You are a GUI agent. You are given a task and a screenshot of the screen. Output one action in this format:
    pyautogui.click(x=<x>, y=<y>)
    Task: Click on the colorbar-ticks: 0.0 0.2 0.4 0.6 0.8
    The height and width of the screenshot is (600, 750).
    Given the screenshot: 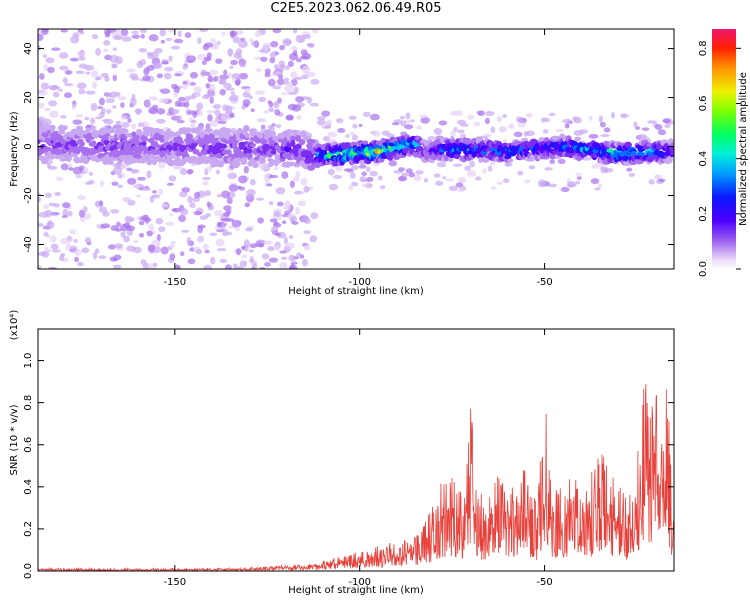 What is the action you would take?
    pyautogui.click(x=719, y=158)
    